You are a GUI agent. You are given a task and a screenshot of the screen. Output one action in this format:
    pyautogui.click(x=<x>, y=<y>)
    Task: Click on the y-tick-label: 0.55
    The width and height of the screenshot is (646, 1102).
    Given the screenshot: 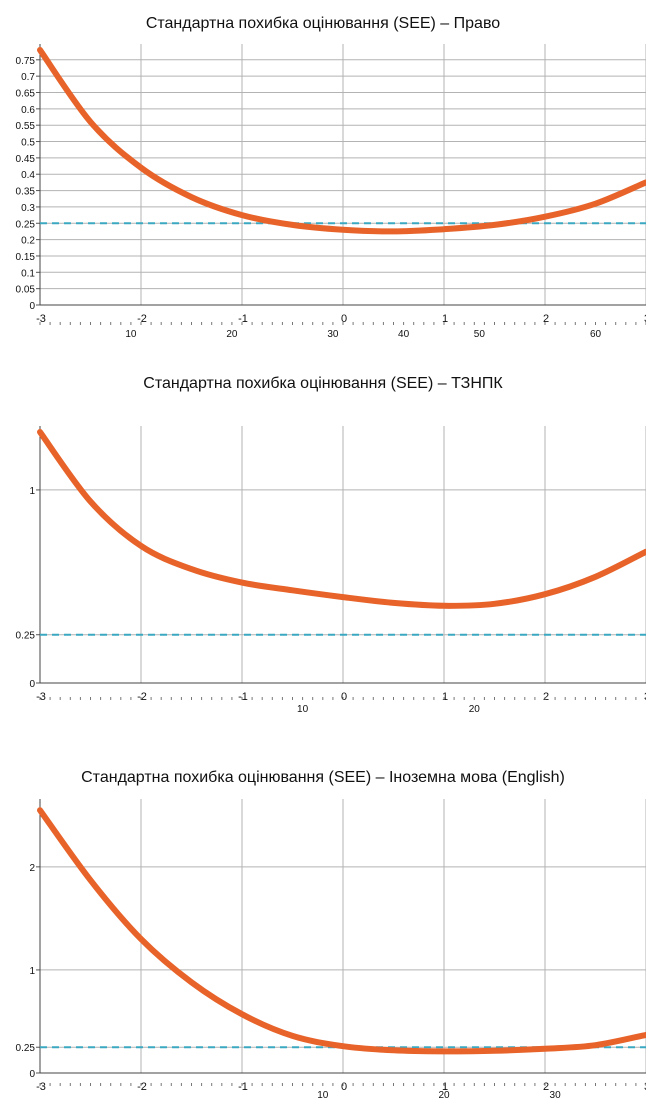 What is the action you would take?
    pyautogui.click(x=26, y=126)
    